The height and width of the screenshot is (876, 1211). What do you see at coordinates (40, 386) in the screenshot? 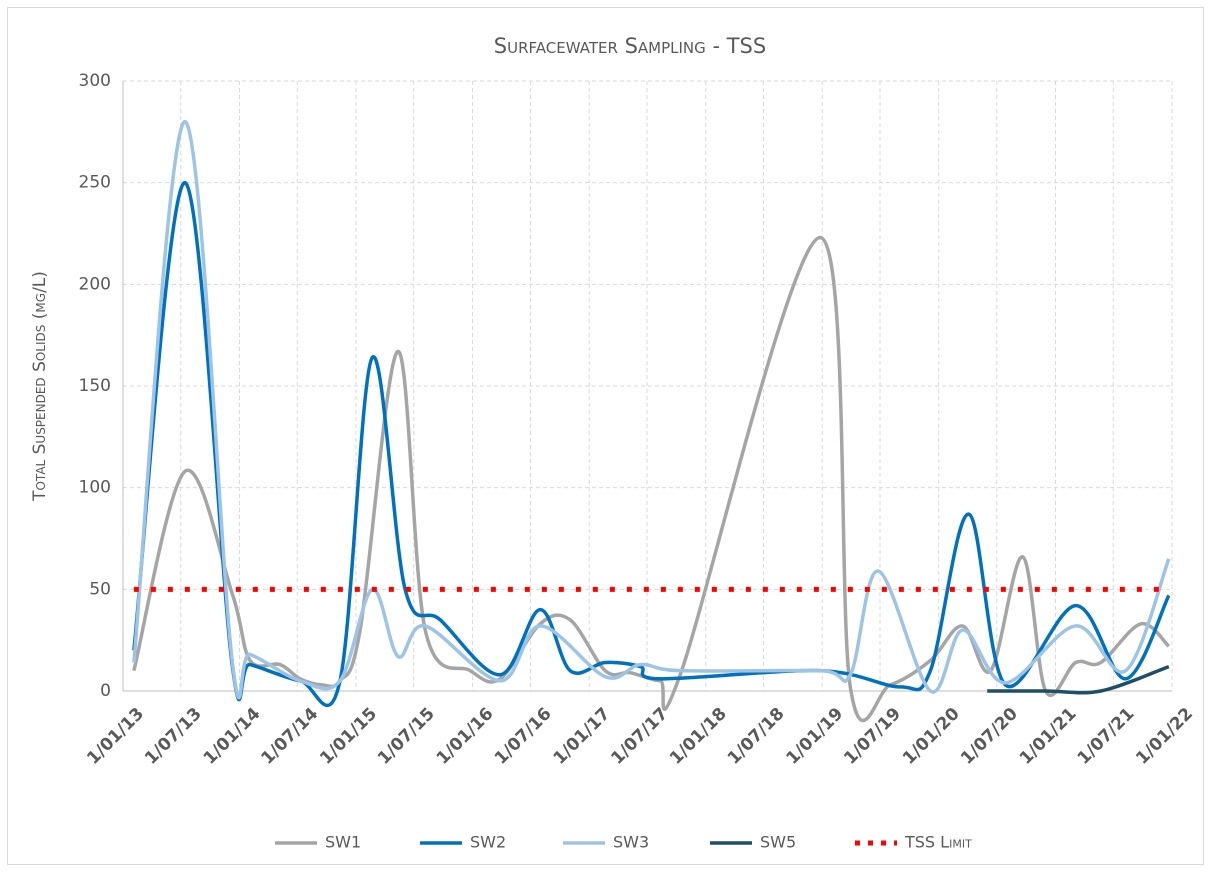
I see `y-axis-label: Total Suspended Solids (mg/L)` at bounding box center [40, 386].